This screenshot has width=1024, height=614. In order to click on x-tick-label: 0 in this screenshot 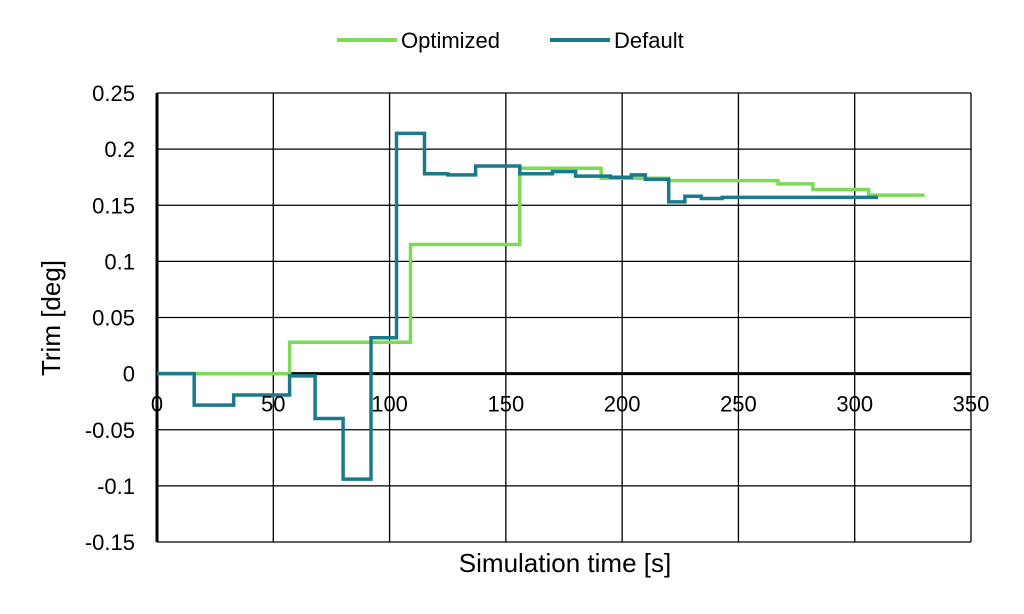, I will do `click(157, 404)`.